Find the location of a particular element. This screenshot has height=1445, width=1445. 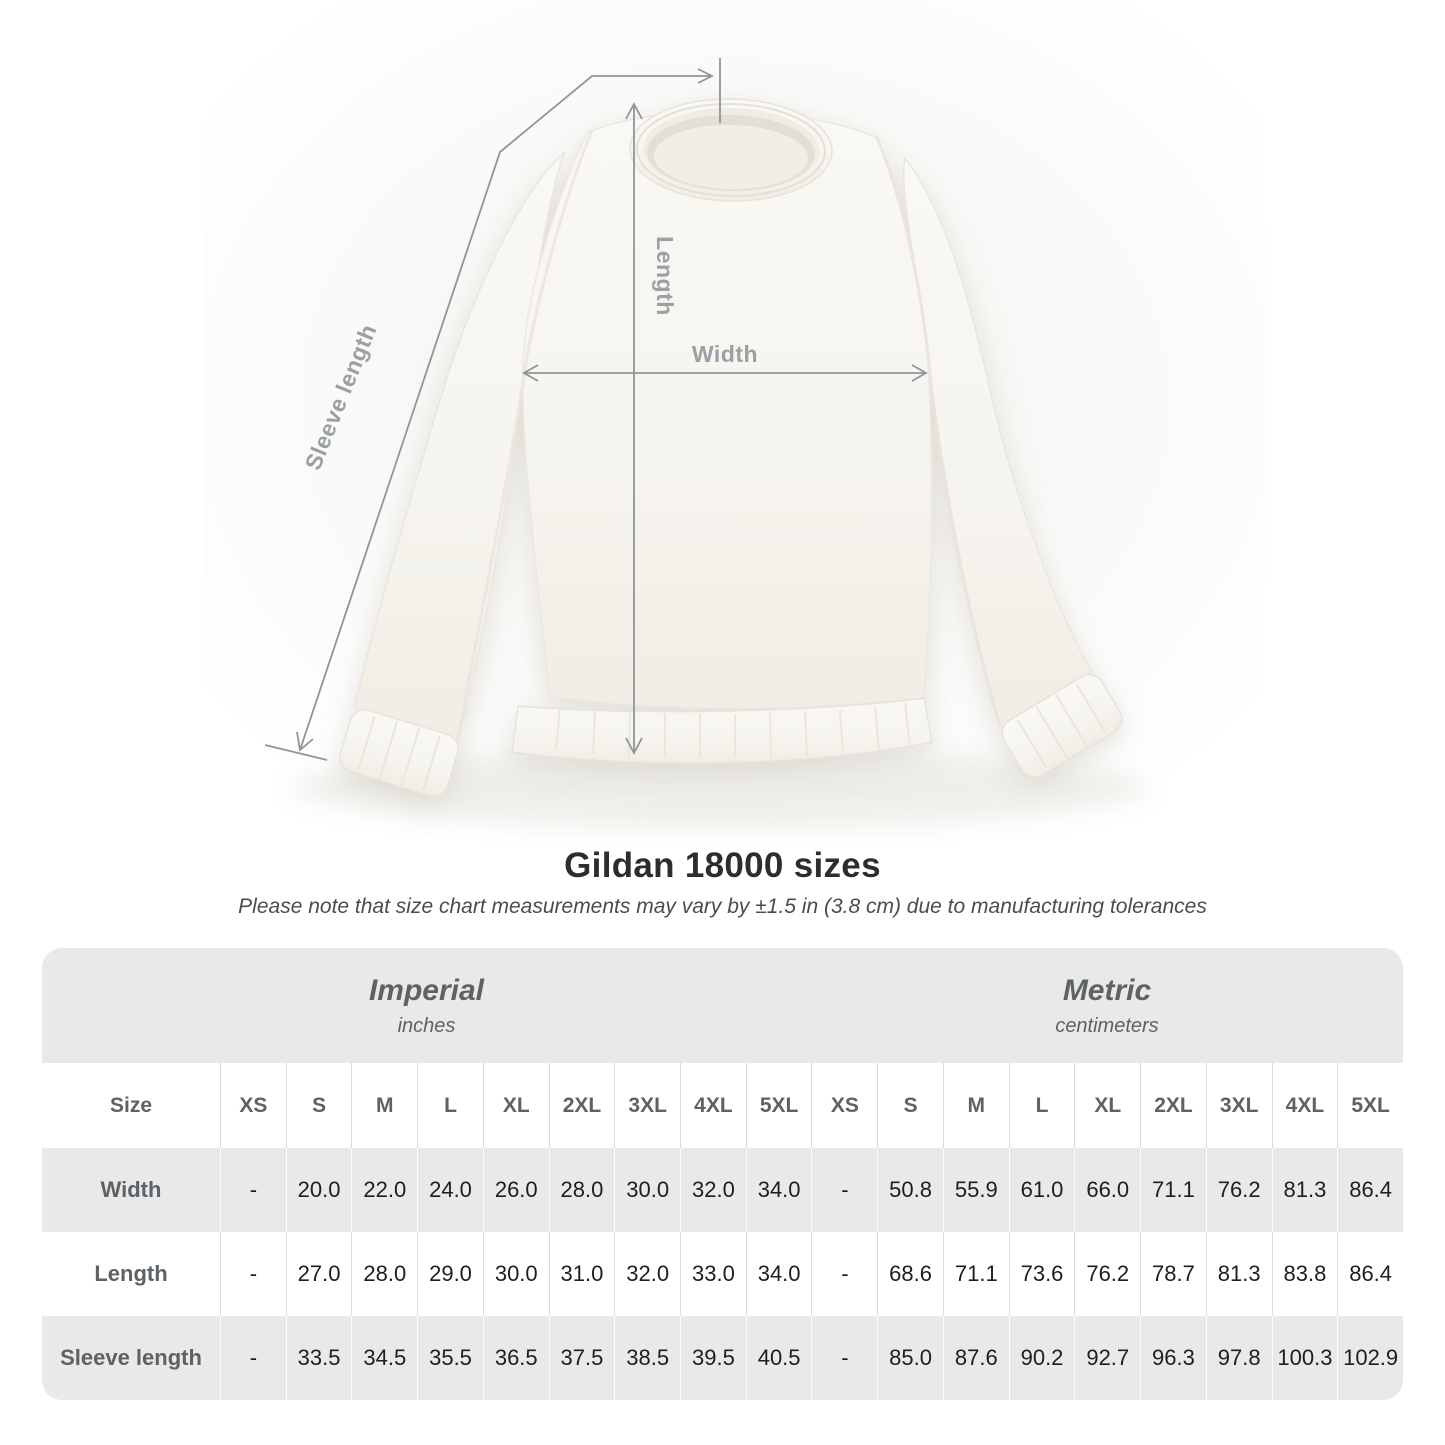

sleeve-arrow-right is located at coordinates (706, 76).